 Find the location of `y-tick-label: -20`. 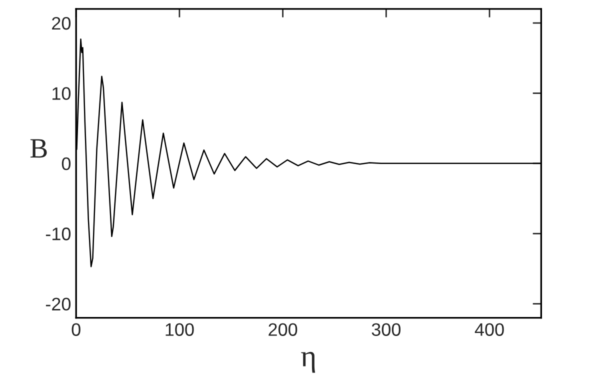

y-tick-label: -20 is located at coordinates (58, 304).